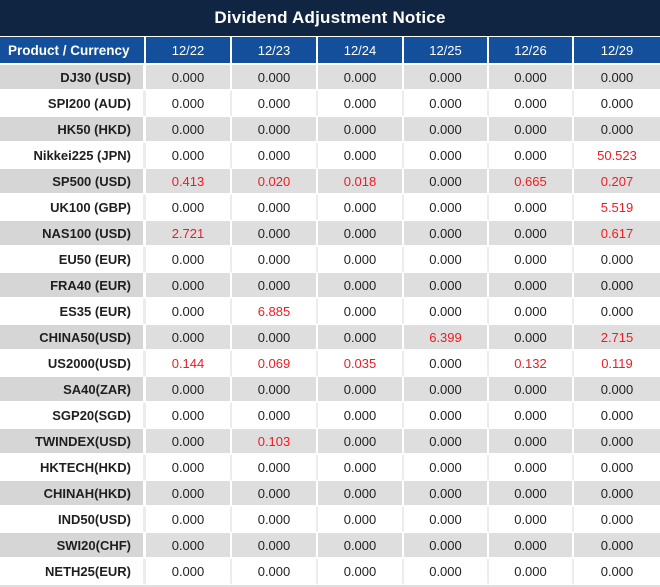  Describe the element at coordinates (73, 130) in the screenshot. I see `product-cell: HK50 (HKD)` at that location.